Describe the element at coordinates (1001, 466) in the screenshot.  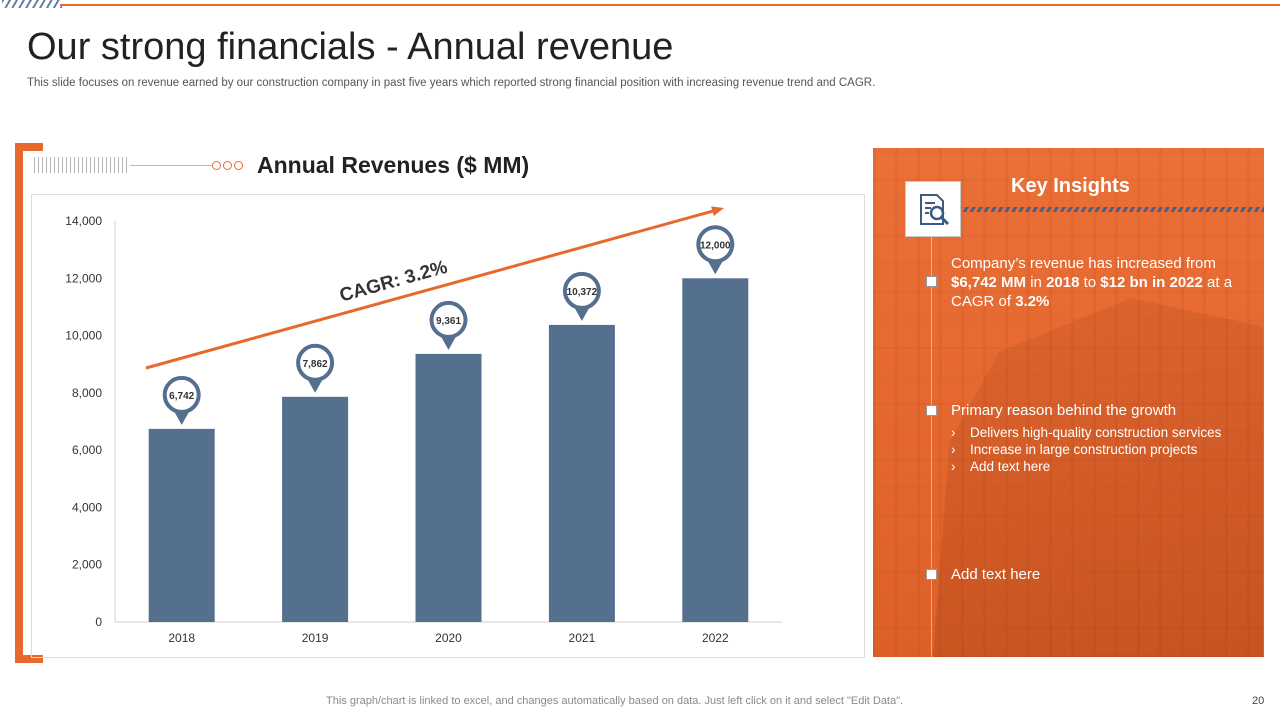
I see `insight-sub-item: › Add text here` at that location.